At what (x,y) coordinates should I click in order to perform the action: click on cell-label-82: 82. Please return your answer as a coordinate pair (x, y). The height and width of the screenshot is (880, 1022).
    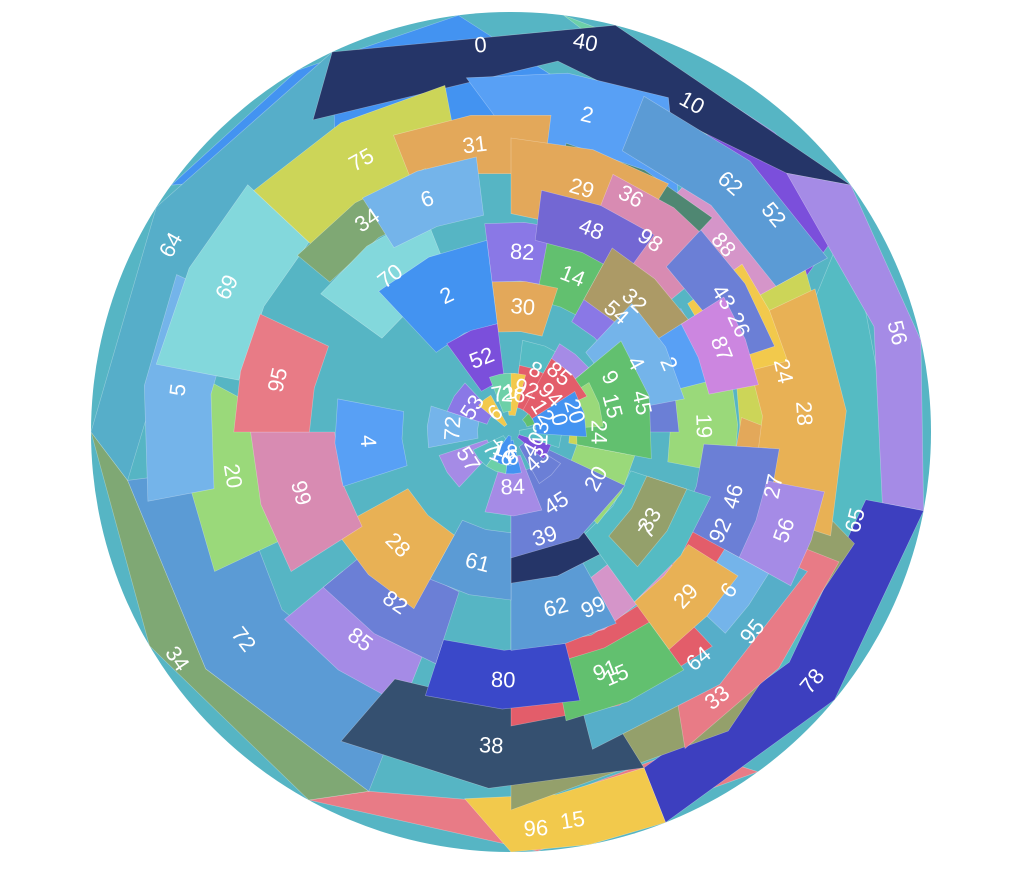
    Looking at the image, I should click on (522, 252).